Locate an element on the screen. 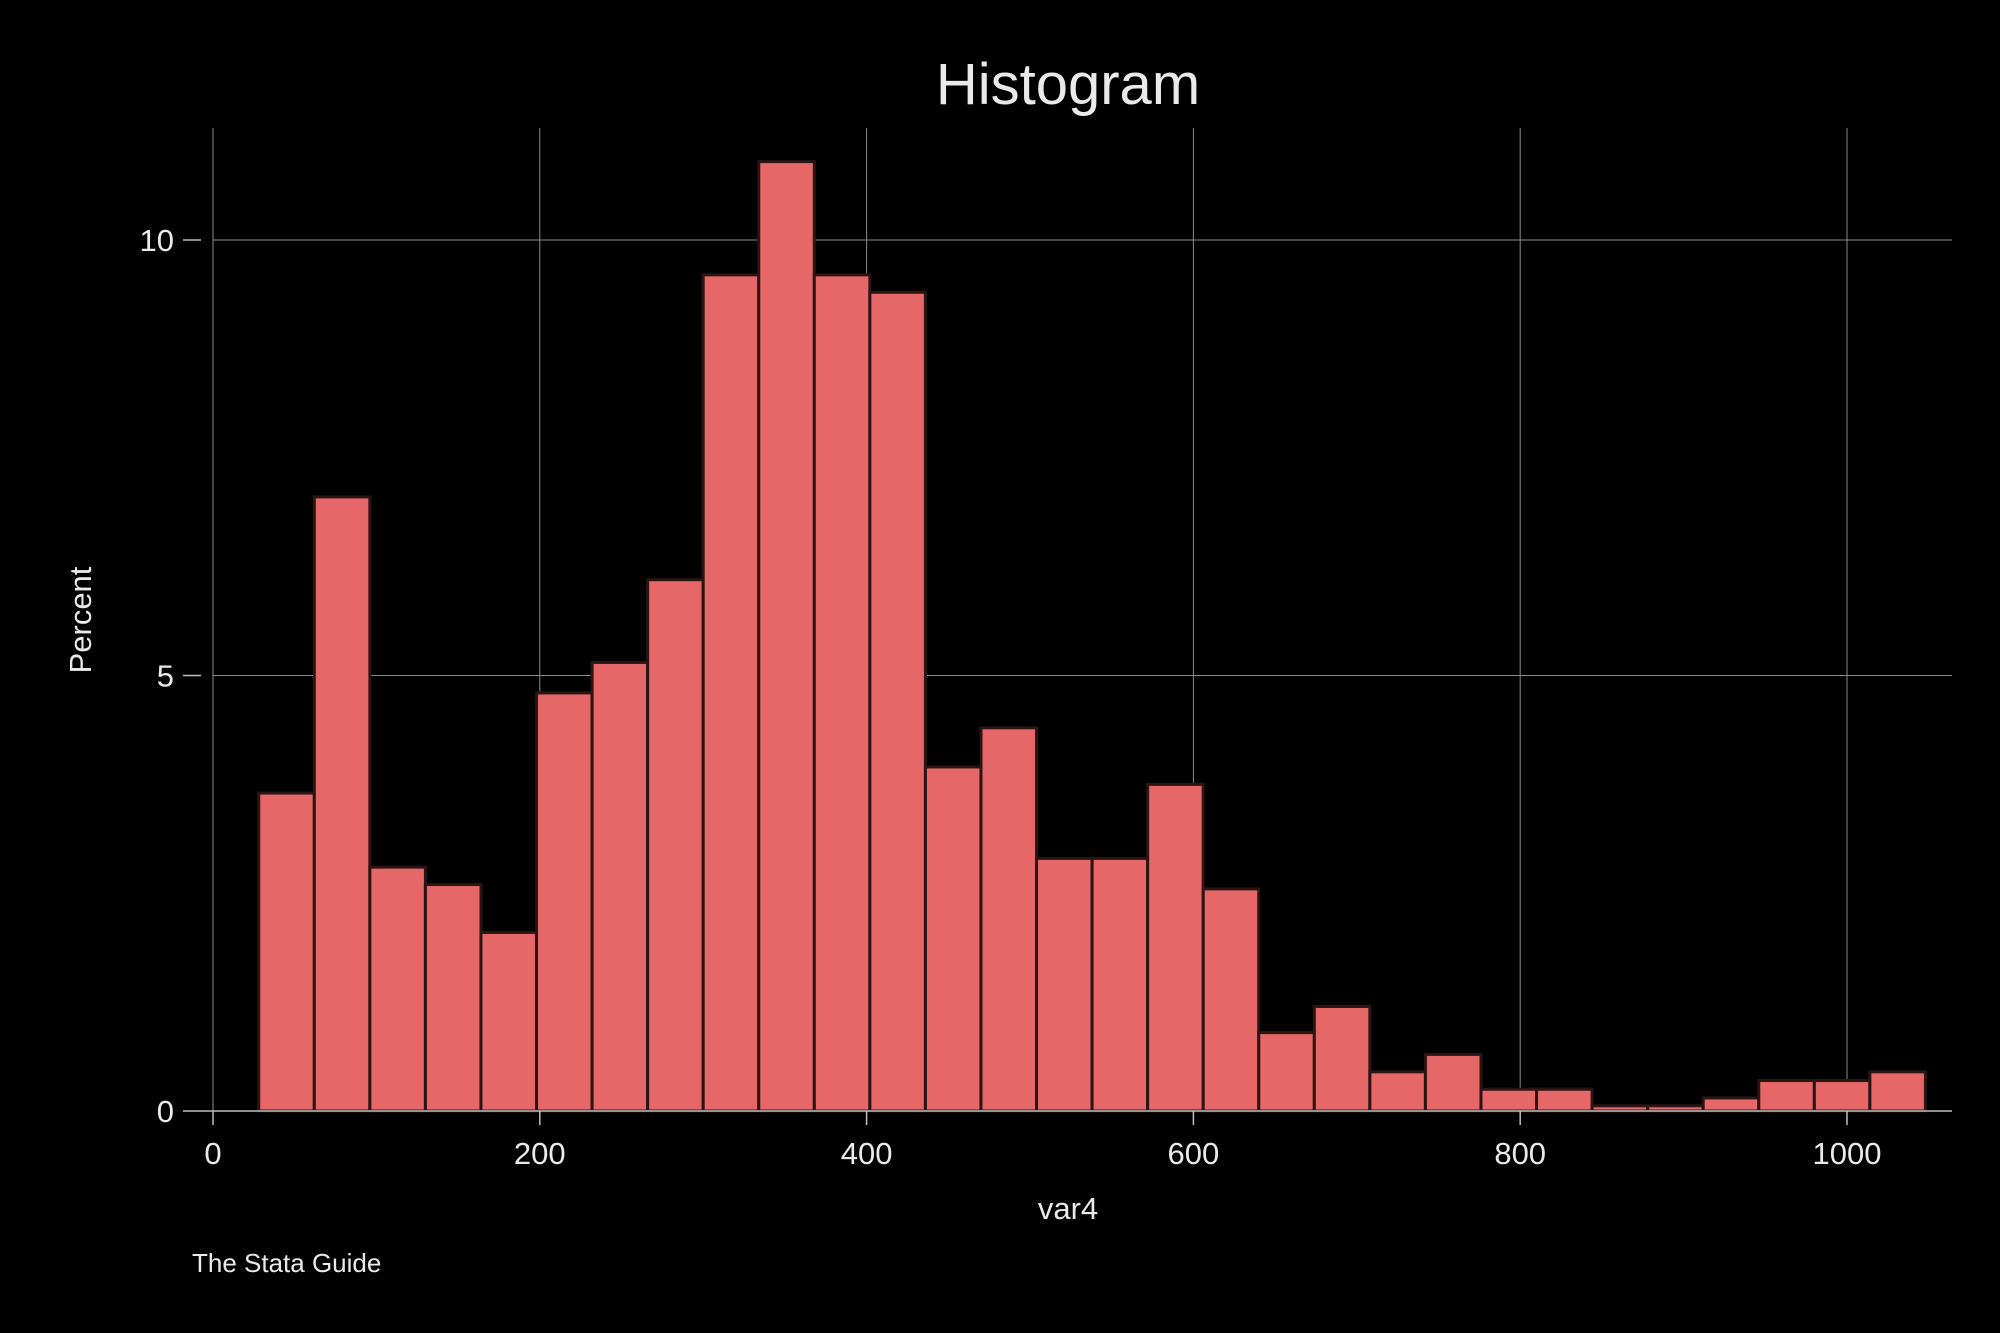  x-tick-label: 1000 is located at coordinates (1847, 1153).